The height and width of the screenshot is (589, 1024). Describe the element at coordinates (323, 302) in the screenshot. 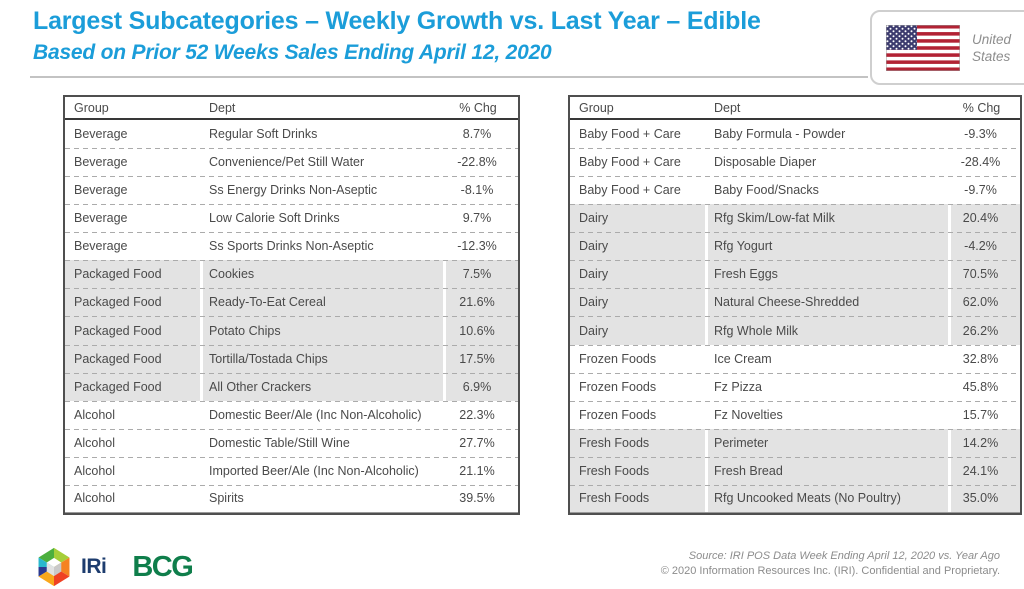

I see `cell-dept: Ready-To-Eat Cereal` at that location.